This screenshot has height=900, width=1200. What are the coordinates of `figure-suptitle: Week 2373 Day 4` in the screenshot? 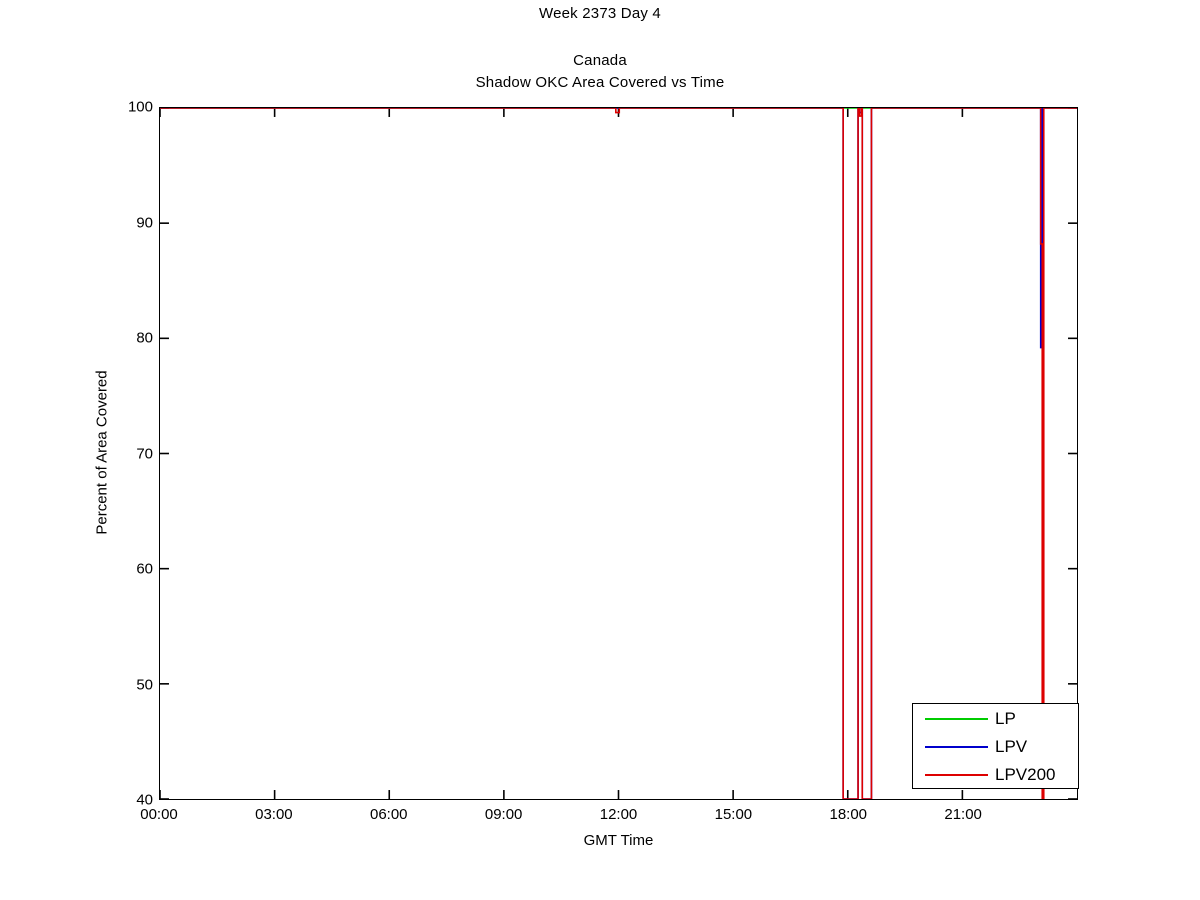 It's located at (600, 13).